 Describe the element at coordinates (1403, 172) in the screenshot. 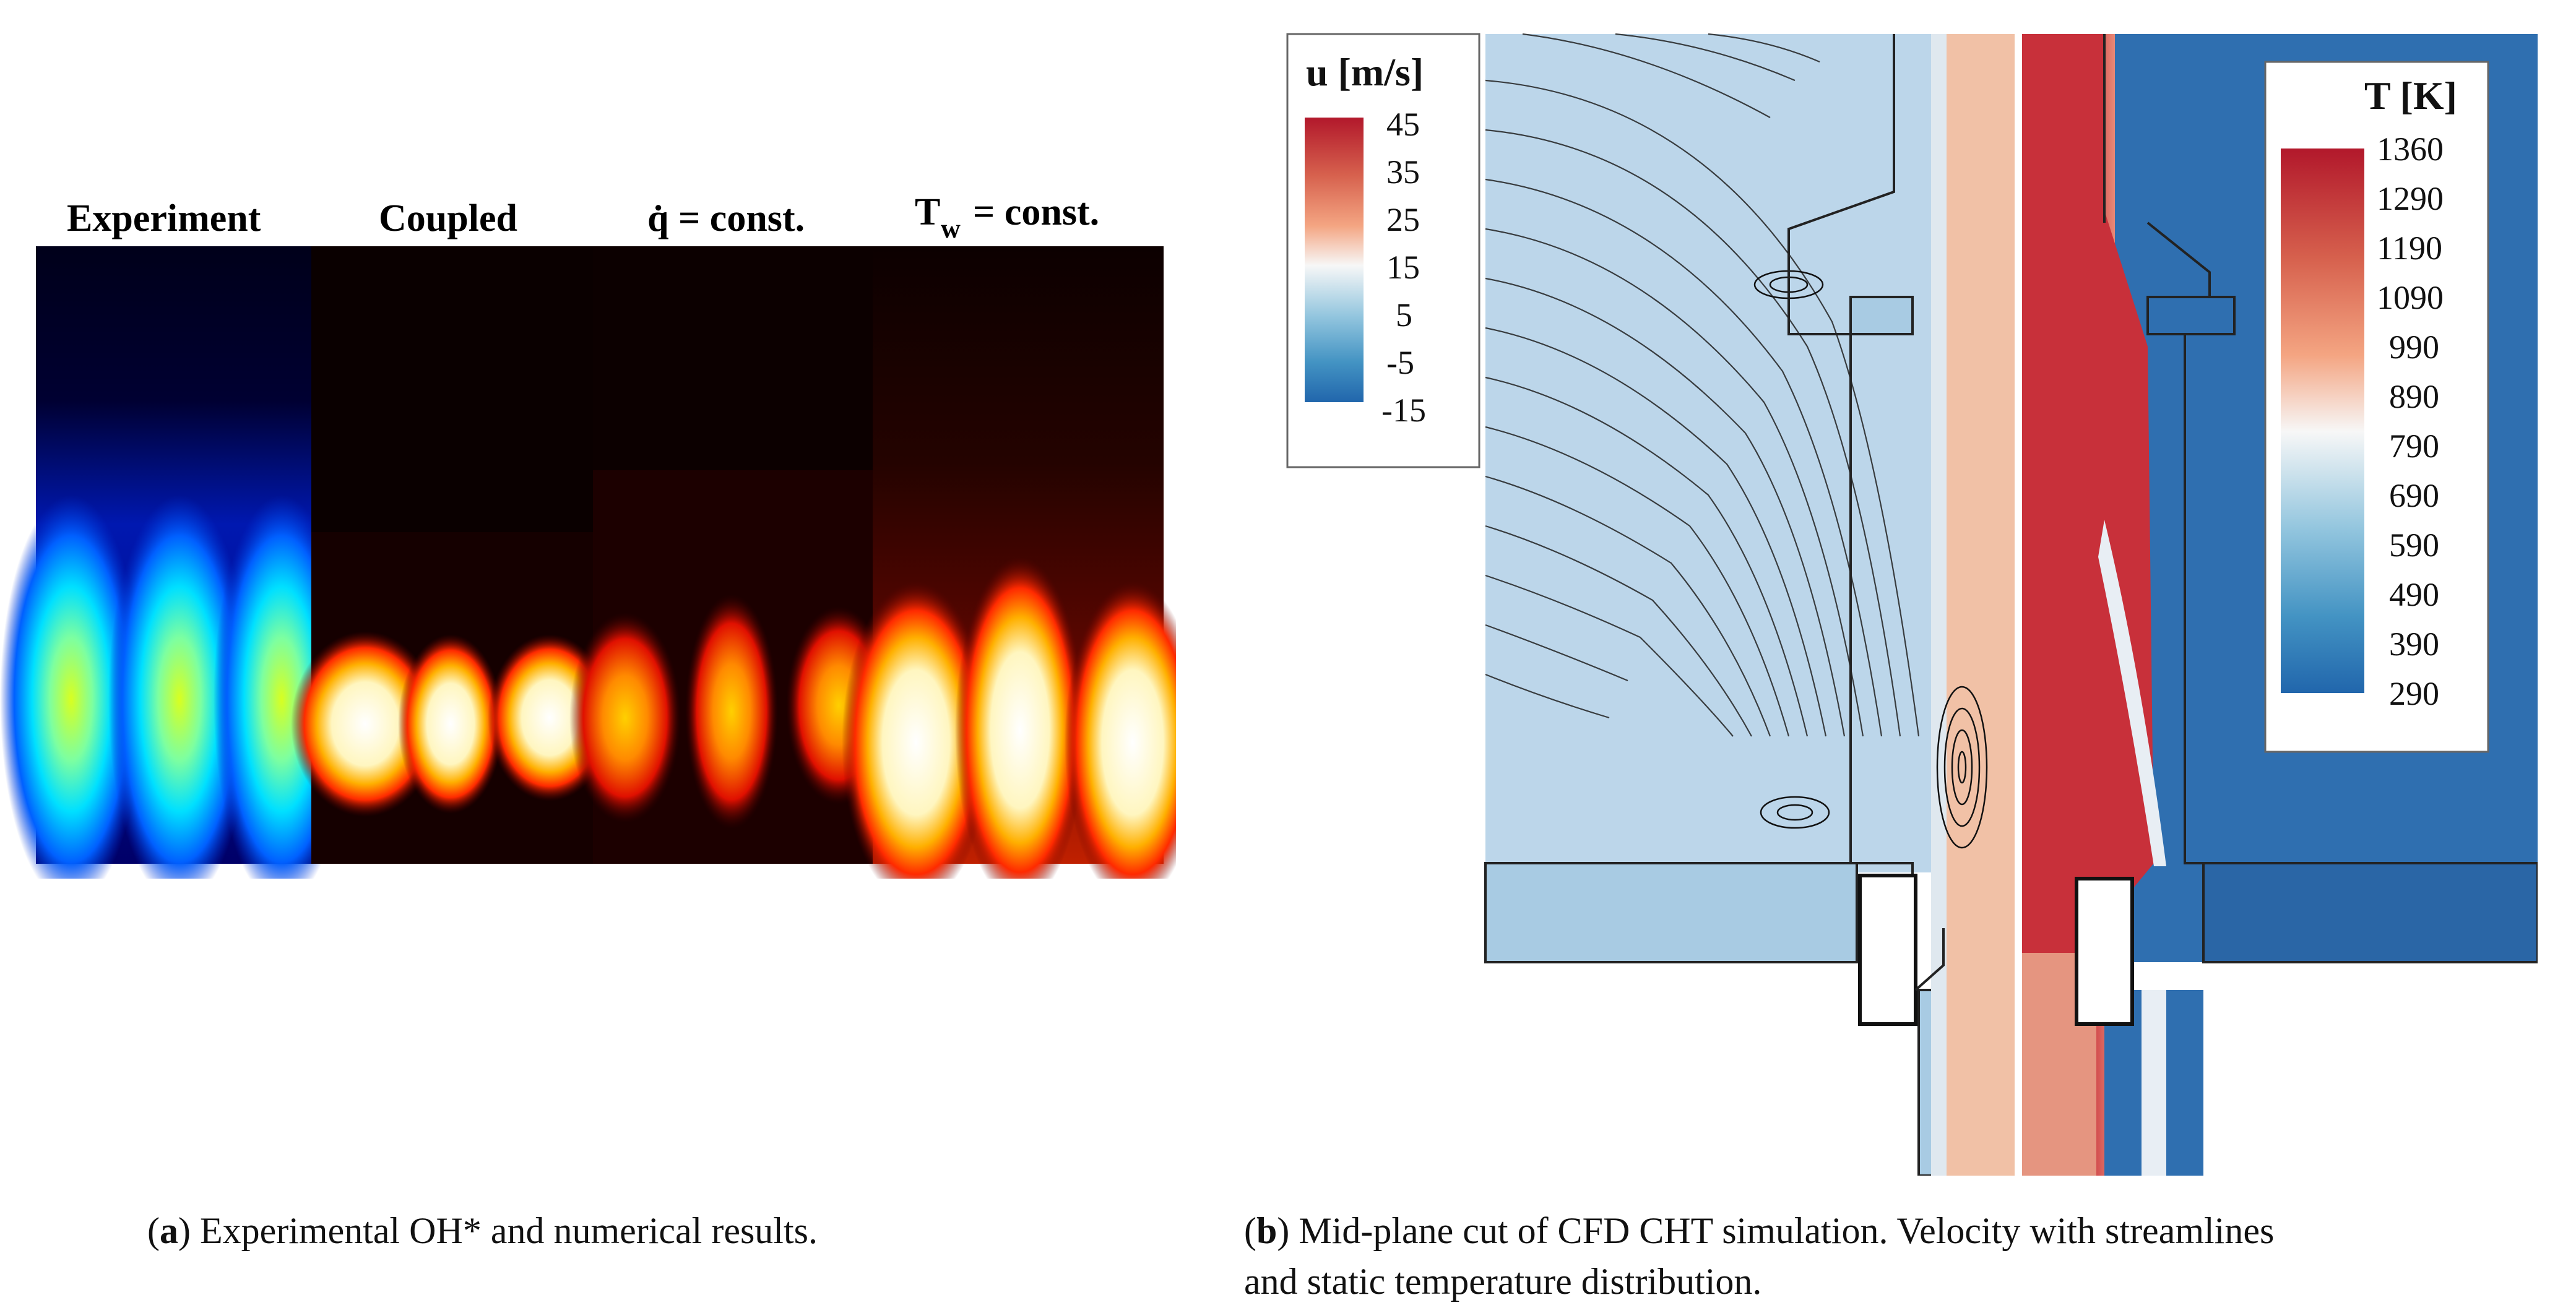

I see `u-tick-35: 35` at that location.